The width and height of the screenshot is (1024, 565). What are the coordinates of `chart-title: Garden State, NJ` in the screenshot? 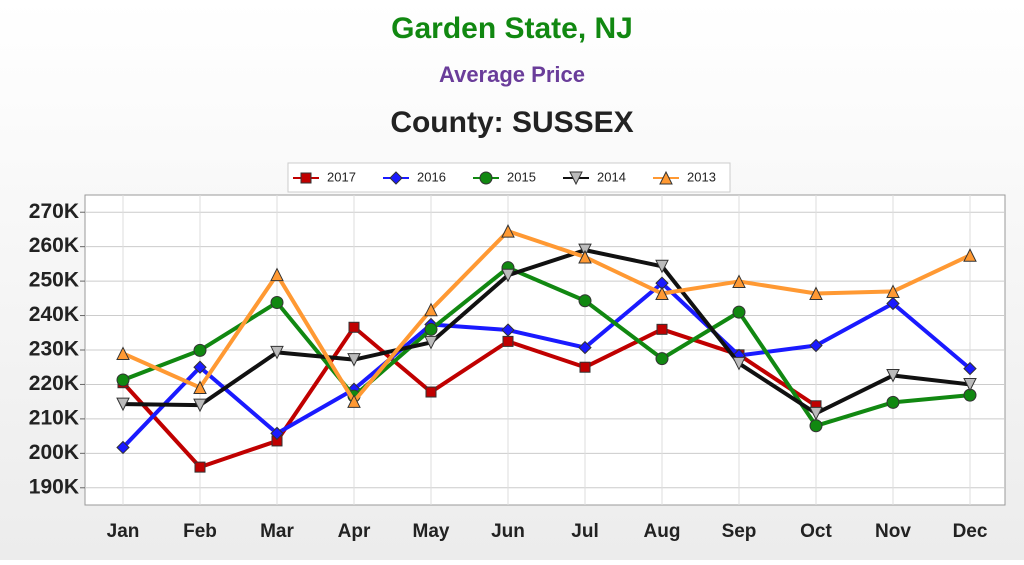 It's located at (512, 28).